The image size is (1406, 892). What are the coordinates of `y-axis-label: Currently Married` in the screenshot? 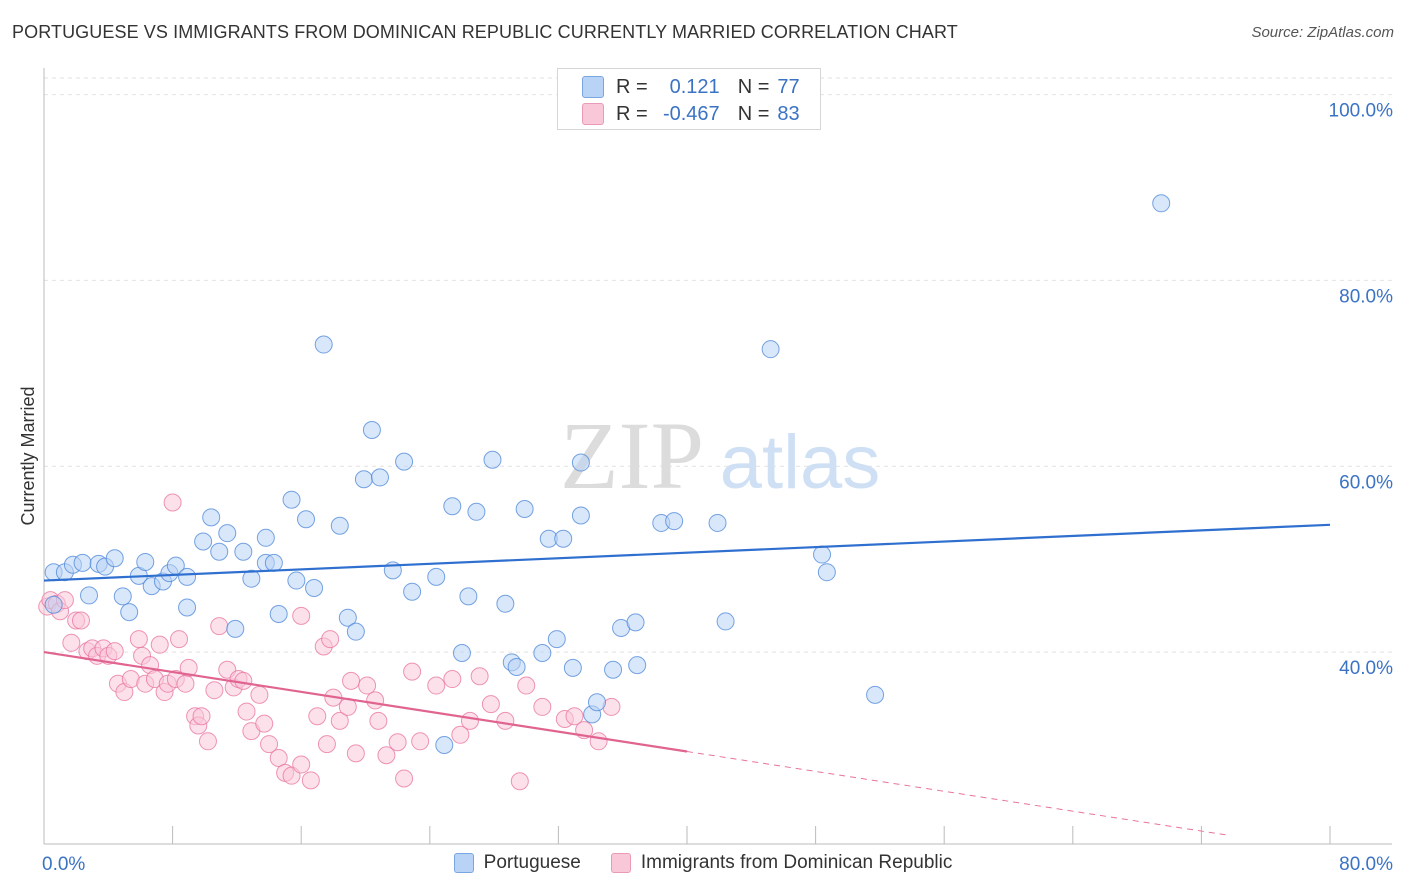 It's located at (28, 455).